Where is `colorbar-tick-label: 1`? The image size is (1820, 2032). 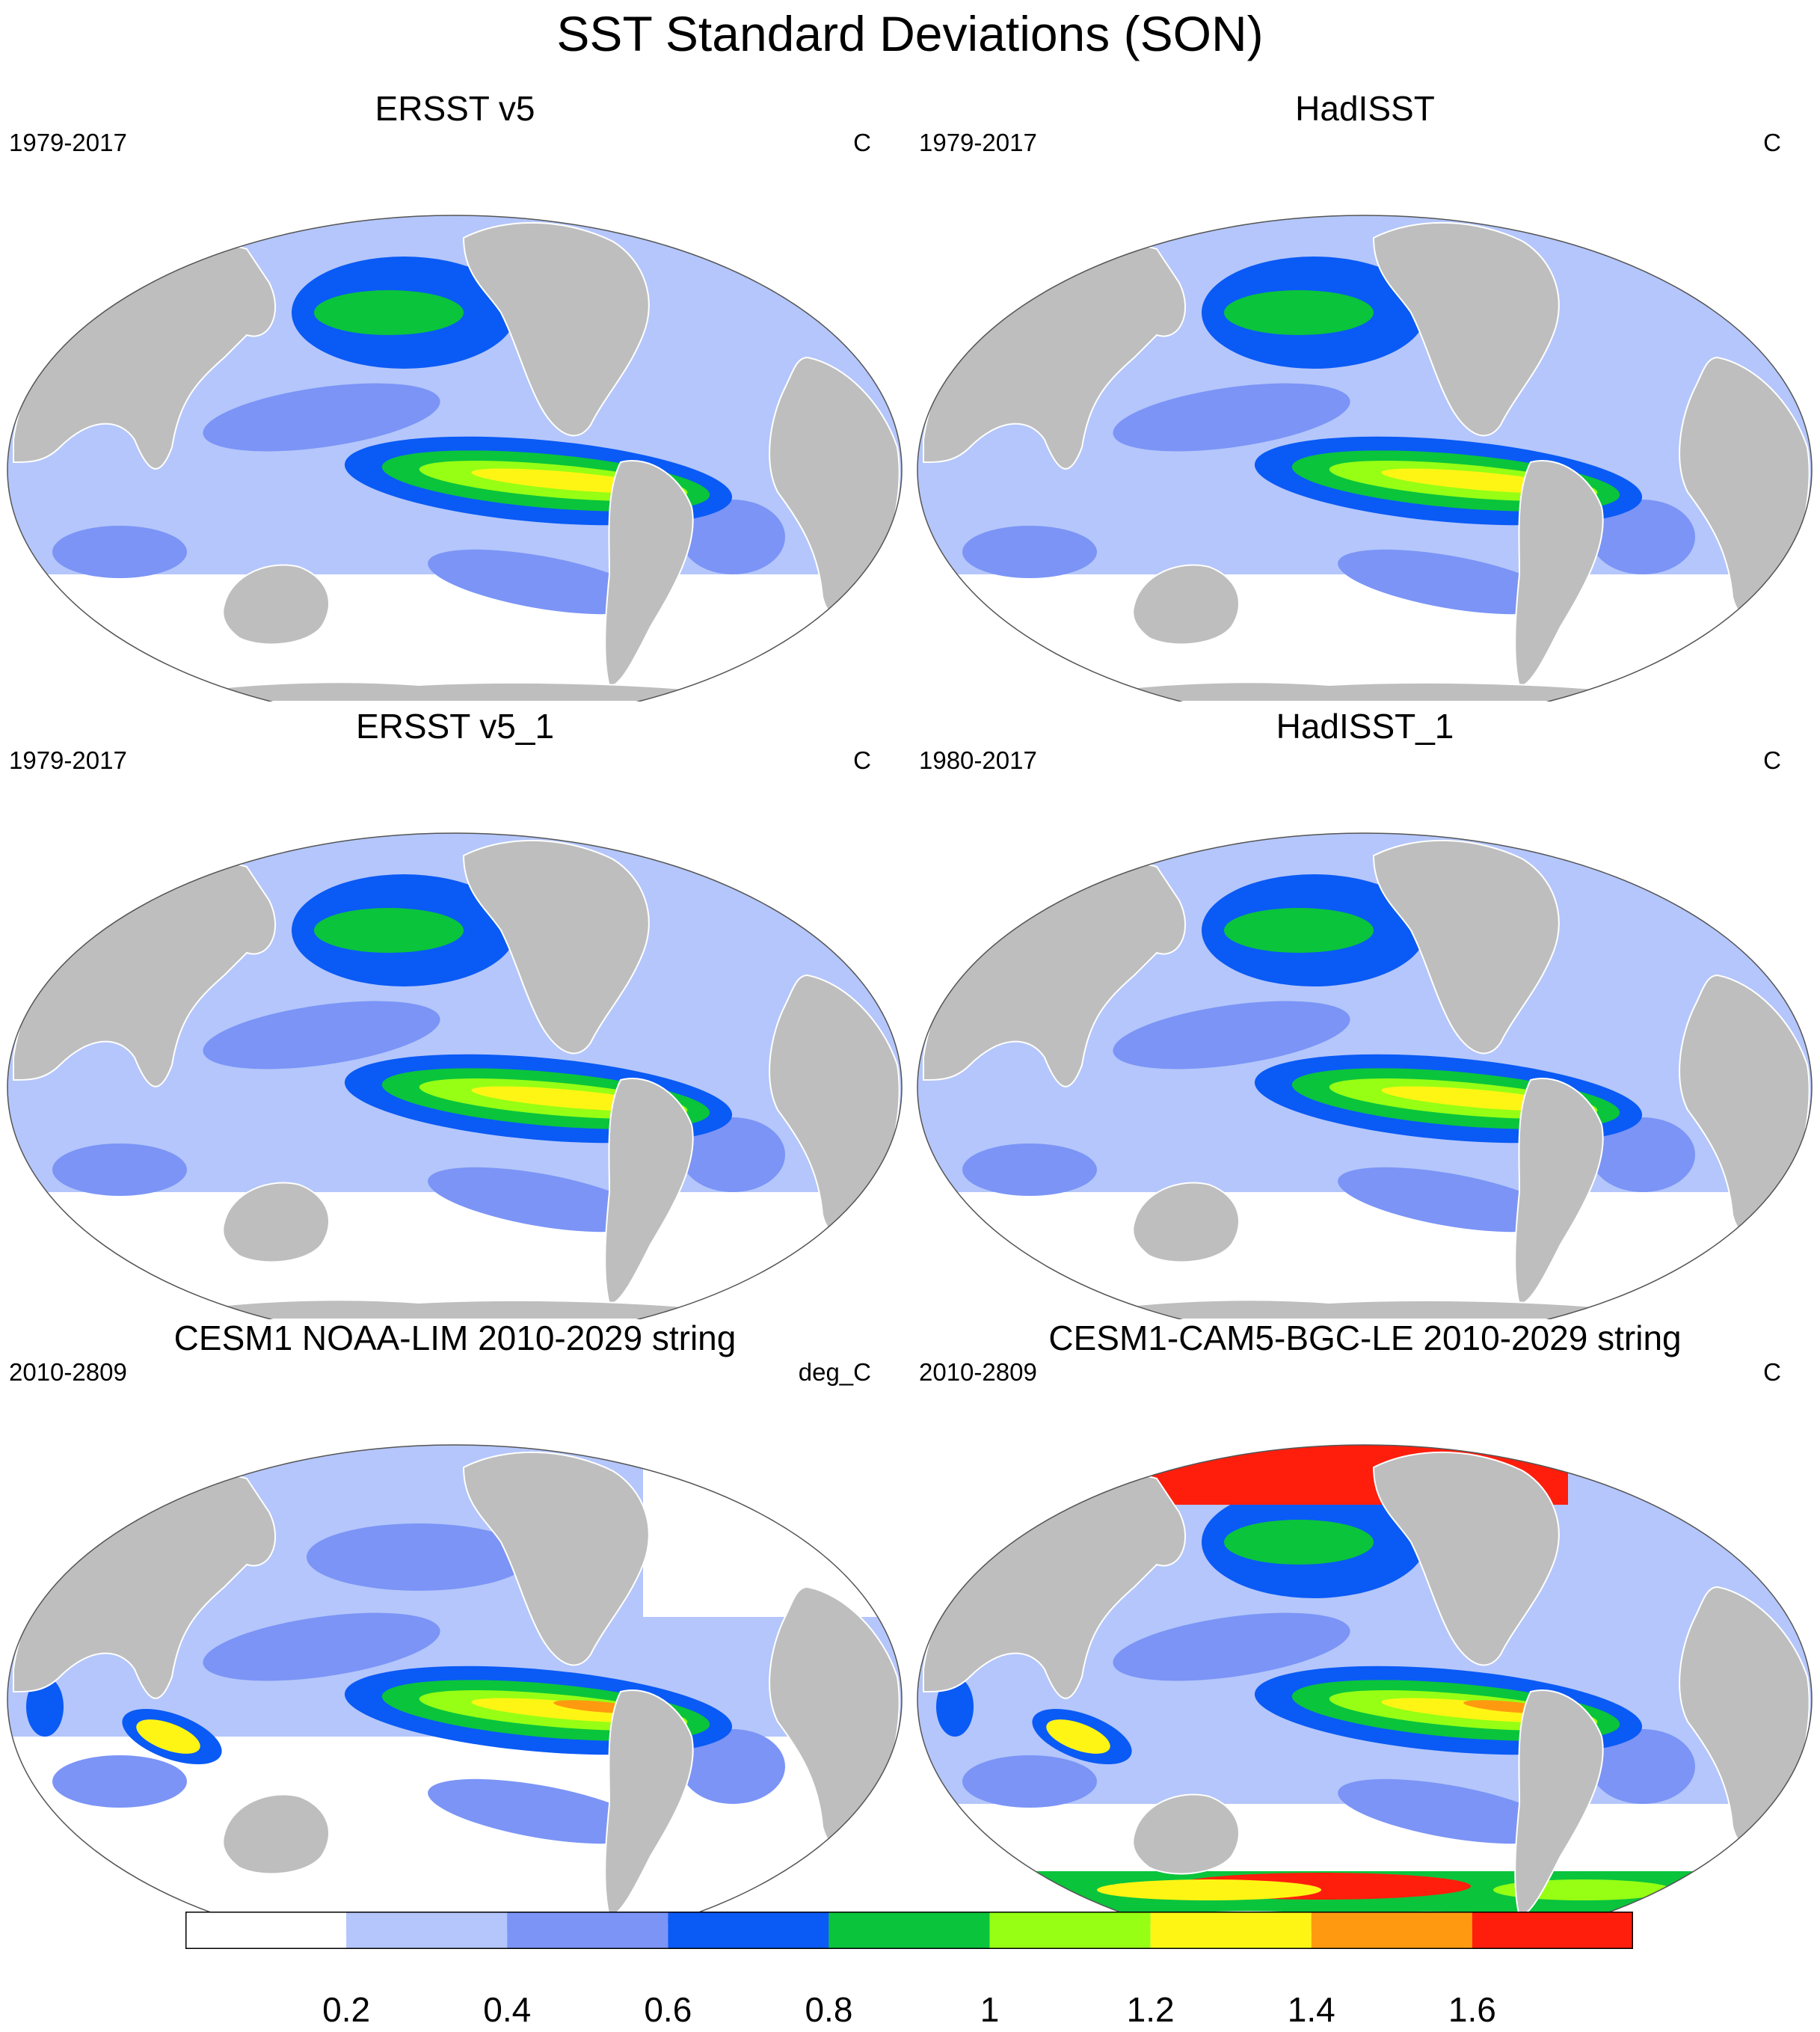
colorbar-tick-label: 1 is located at coordinates (990, 2009).